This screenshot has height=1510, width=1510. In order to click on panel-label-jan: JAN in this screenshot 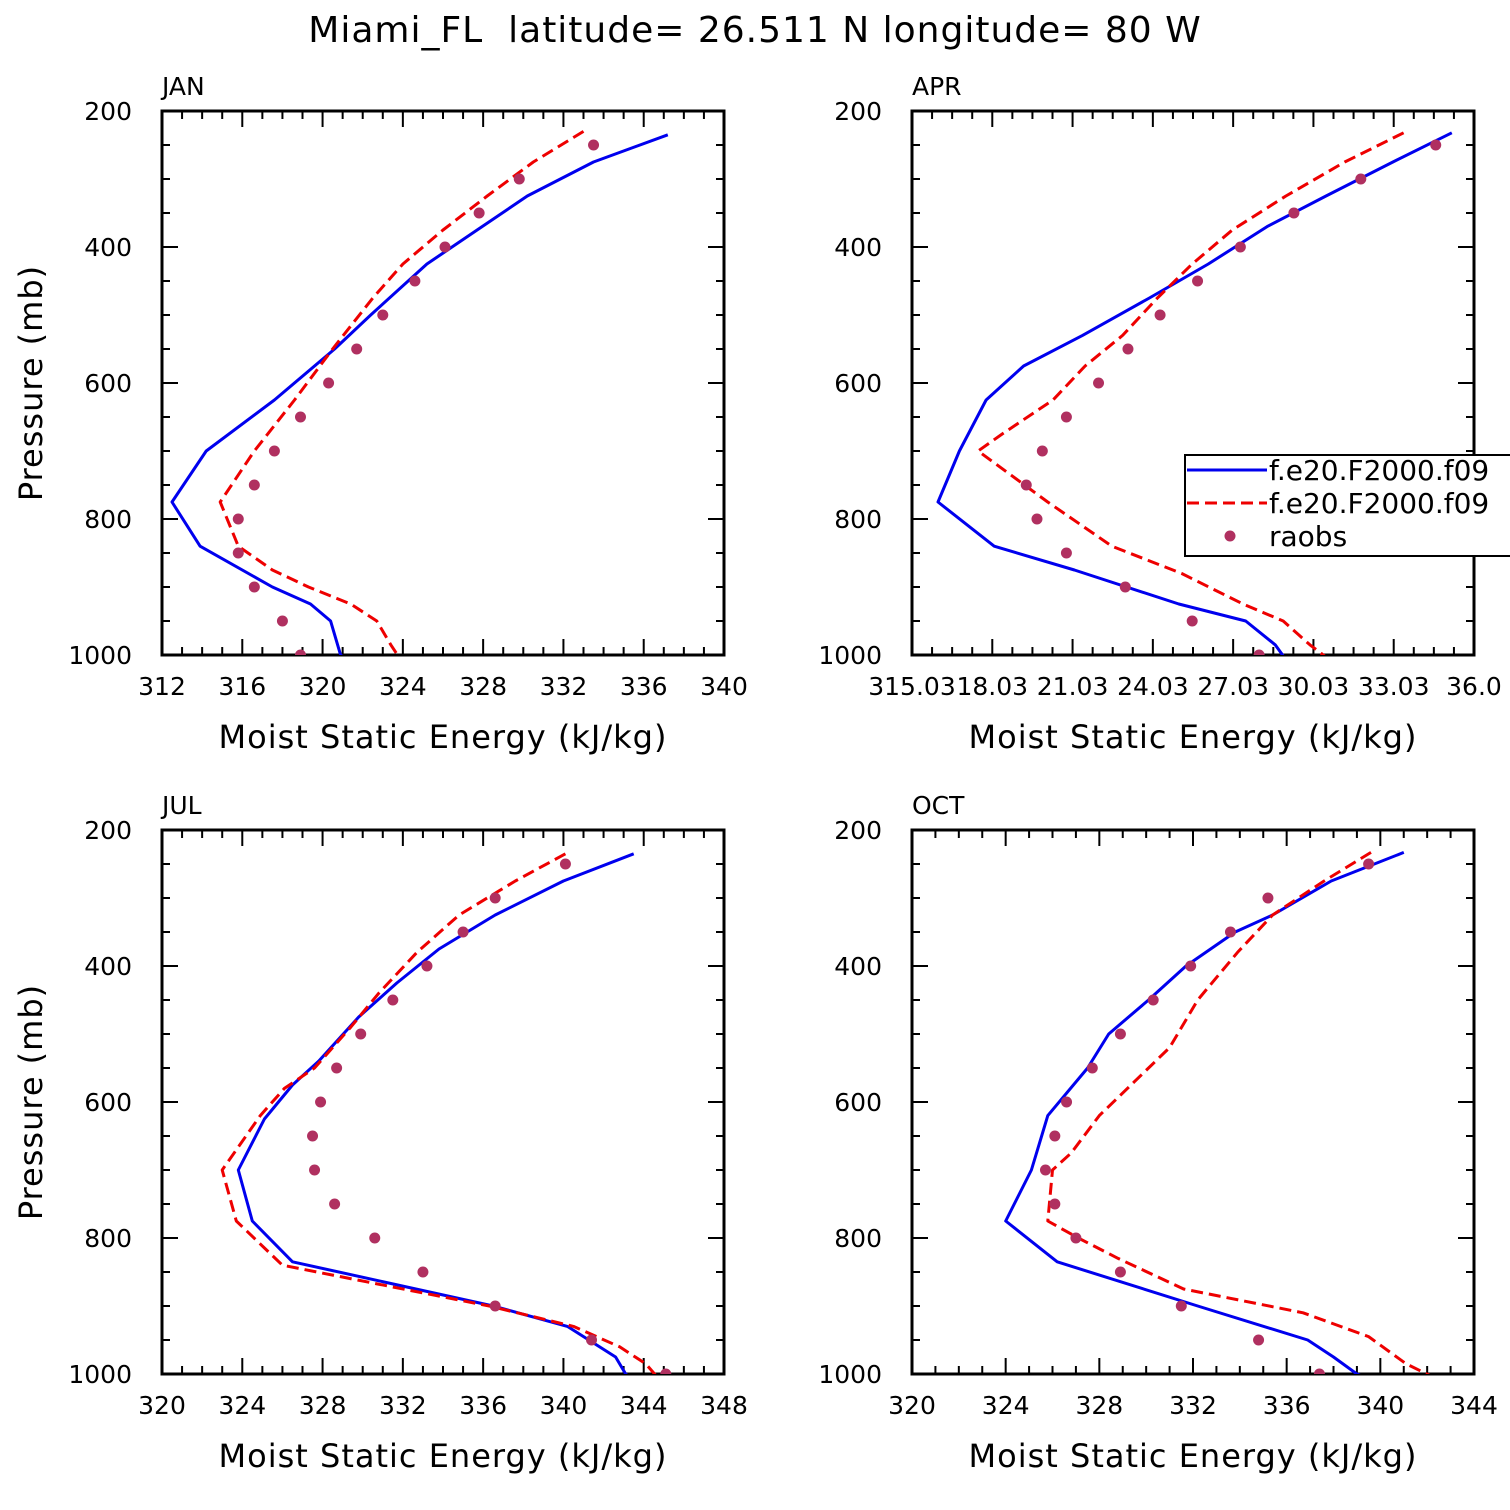, I will do `click(182, 86)`.